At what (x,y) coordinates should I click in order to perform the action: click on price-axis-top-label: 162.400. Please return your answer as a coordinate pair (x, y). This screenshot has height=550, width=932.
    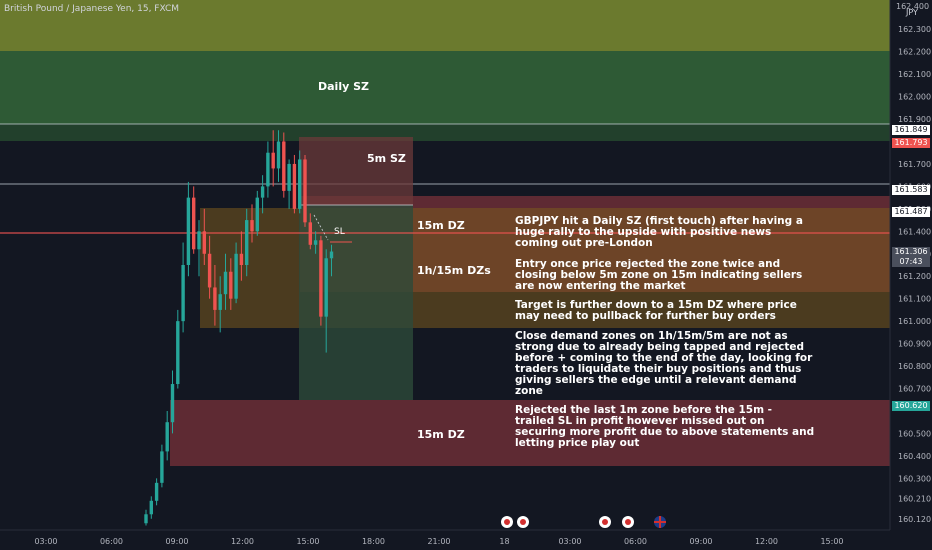
    Looking at the image, I should click on (913, 6).